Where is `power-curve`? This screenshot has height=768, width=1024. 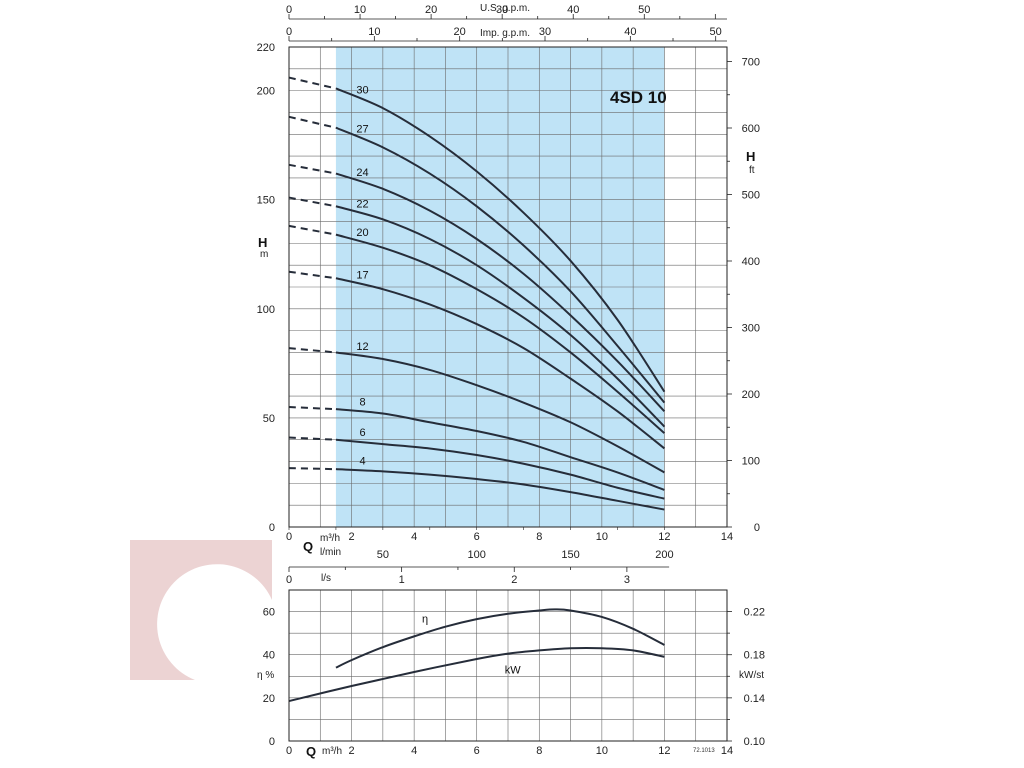 power-curve is located at coordinates (476, 674).